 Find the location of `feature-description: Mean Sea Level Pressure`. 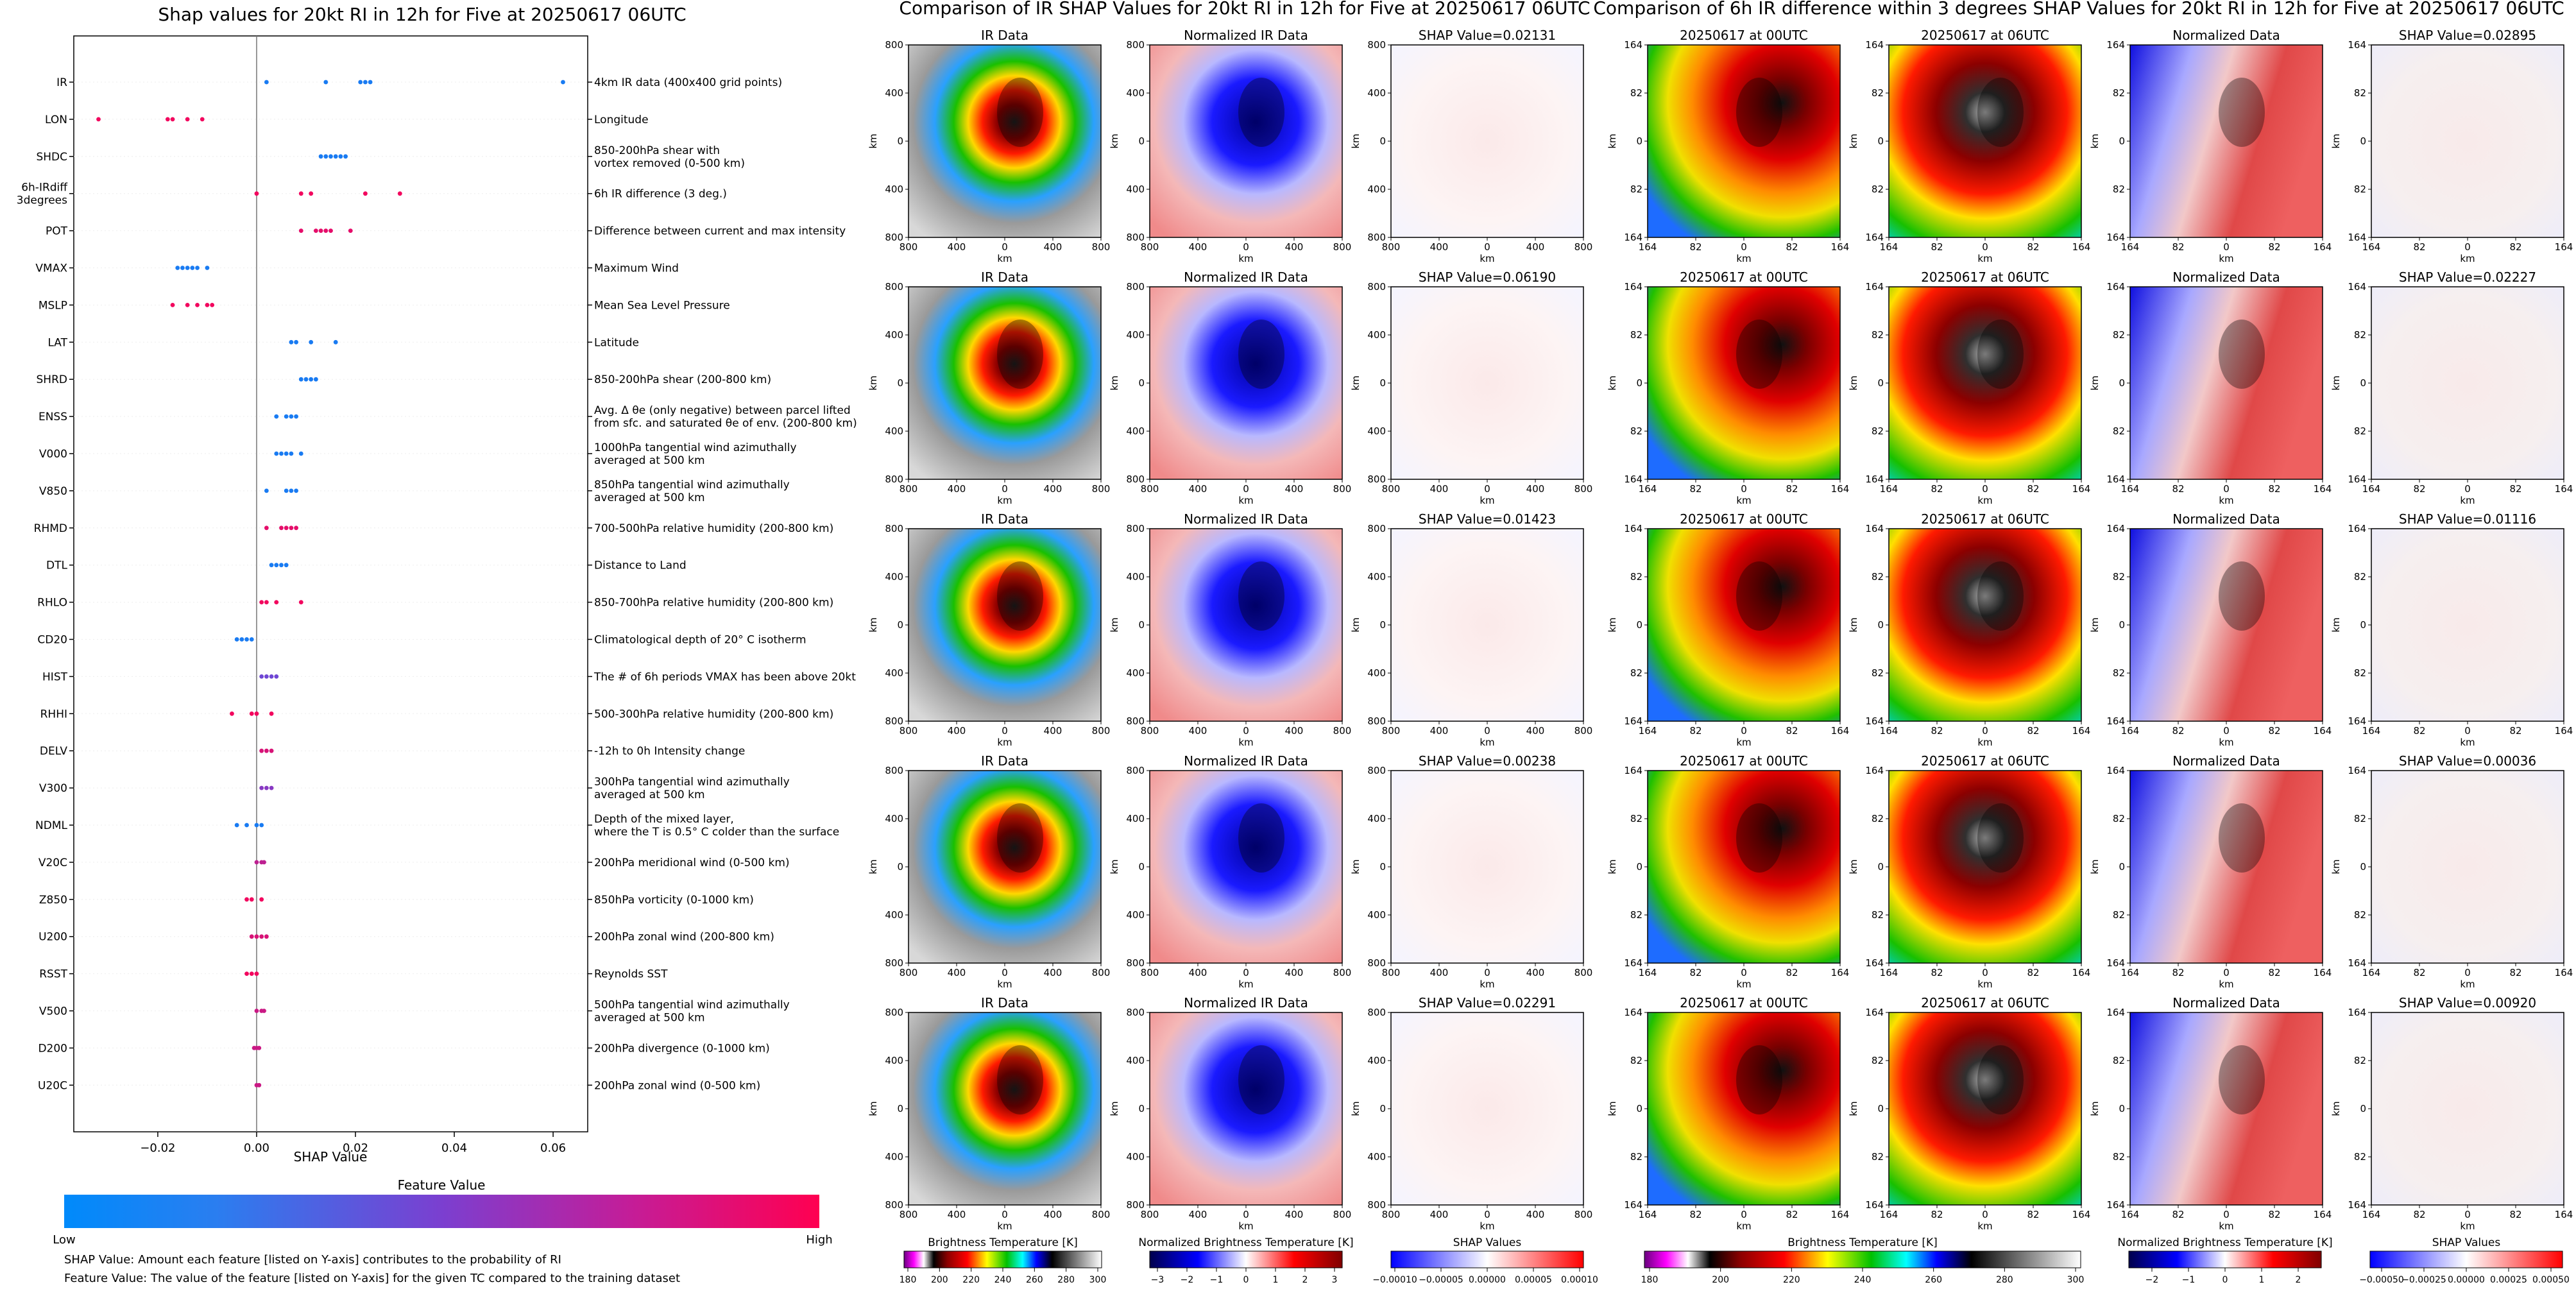

feature-description: Mean Sea Level Pressure is located at coordinates (662, 305).